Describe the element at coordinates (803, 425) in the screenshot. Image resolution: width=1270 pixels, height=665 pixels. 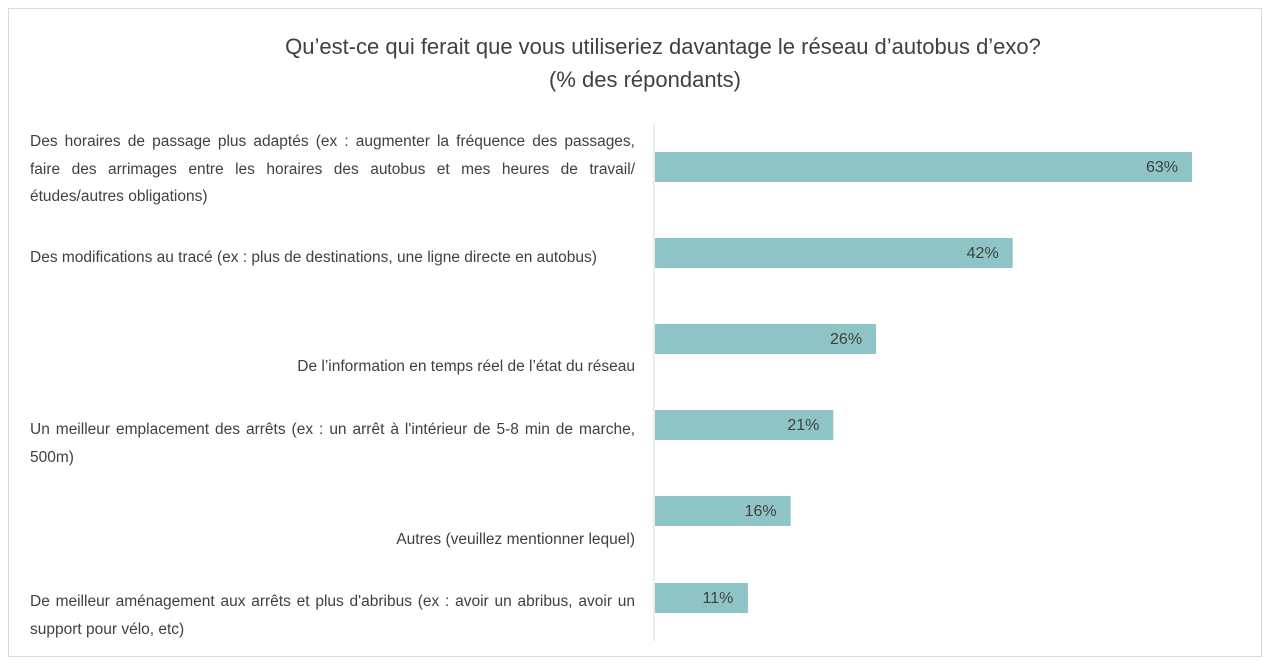
I see `data-label: 21%` at that location.